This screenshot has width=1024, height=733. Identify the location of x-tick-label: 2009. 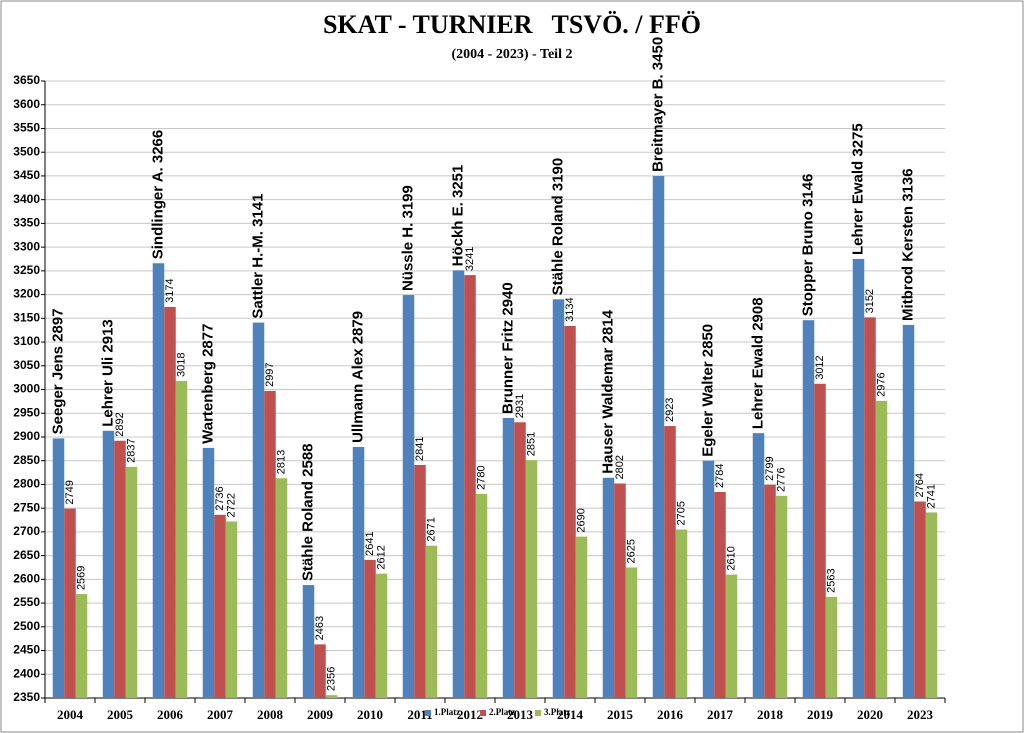
(320, 714).